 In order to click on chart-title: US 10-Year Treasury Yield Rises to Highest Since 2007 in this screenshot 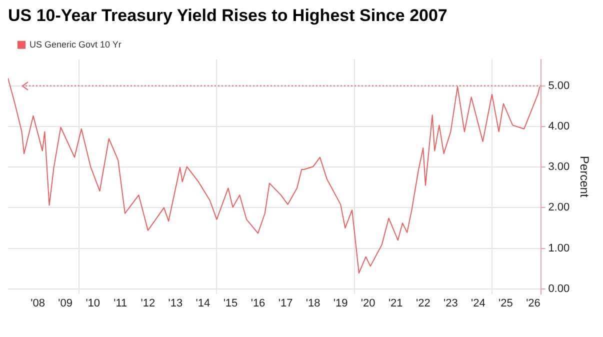, I will do `click(228, 15)`.